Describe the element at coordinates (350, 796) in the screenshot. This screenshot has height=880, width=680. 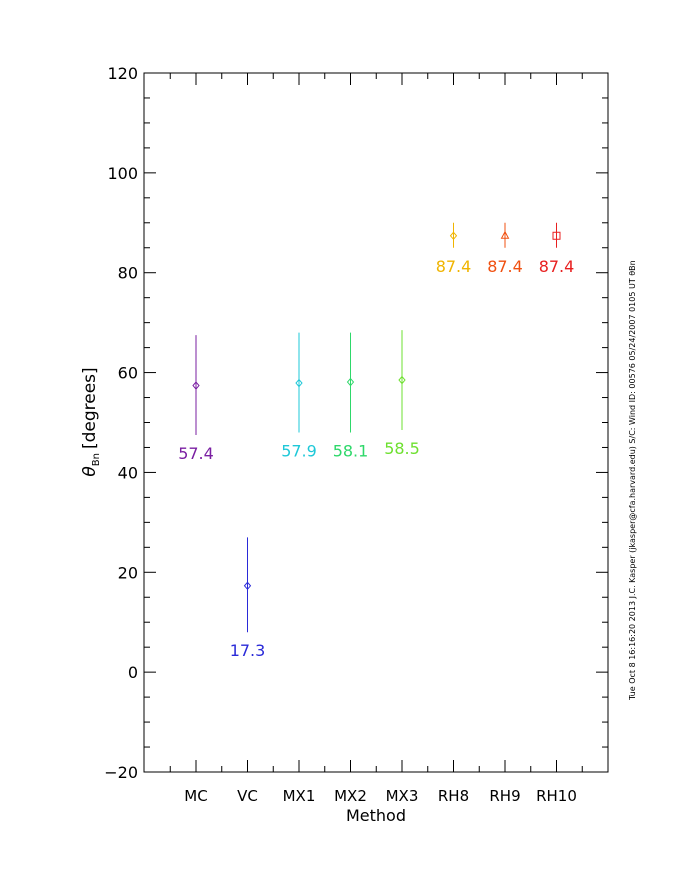
I see `x-tick-label: MX2` at that location.